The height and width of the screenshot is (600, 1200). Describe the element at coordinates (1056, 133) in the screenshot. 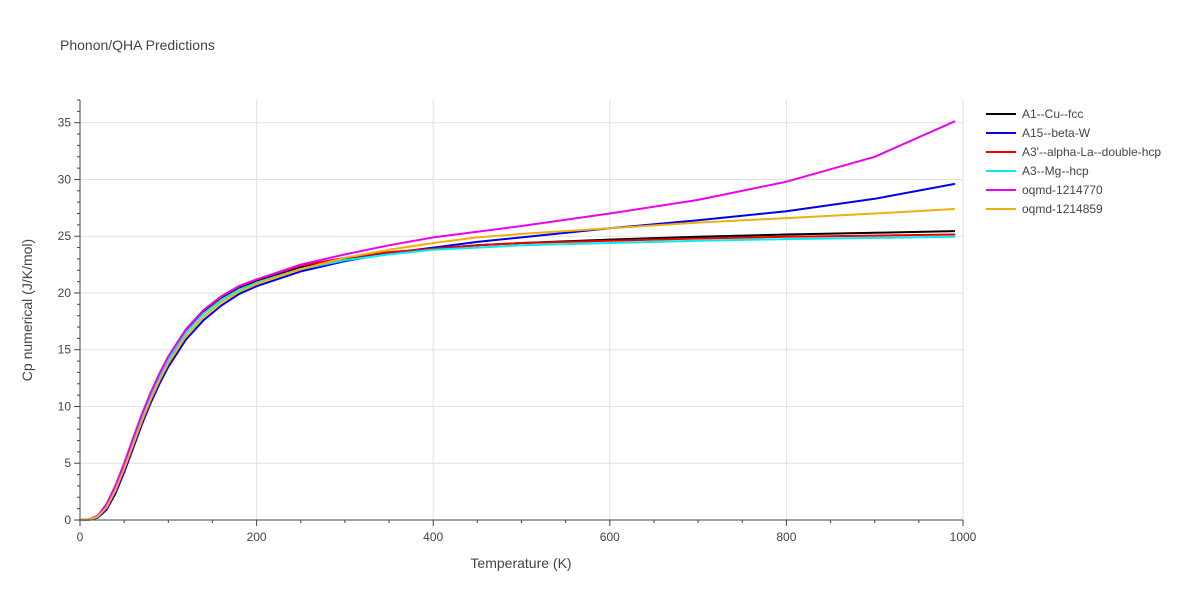

I see `legend-label: A15--beta-W` at that location.